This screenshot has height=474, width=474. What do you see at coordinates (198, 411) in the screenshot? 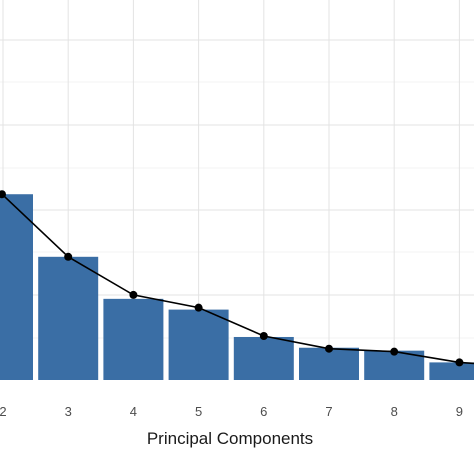
I see `x-tick-label-5: 5` at bounding box center [198, 411].